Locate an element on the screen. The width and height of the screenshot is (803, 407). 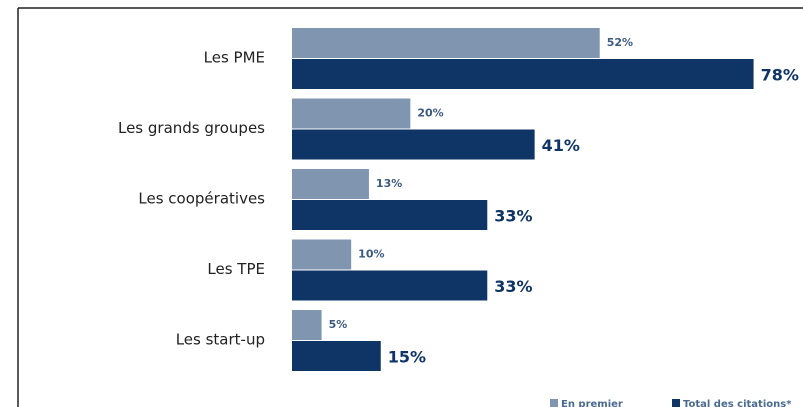
value-label: 10% is located at coordinates (371, 254).